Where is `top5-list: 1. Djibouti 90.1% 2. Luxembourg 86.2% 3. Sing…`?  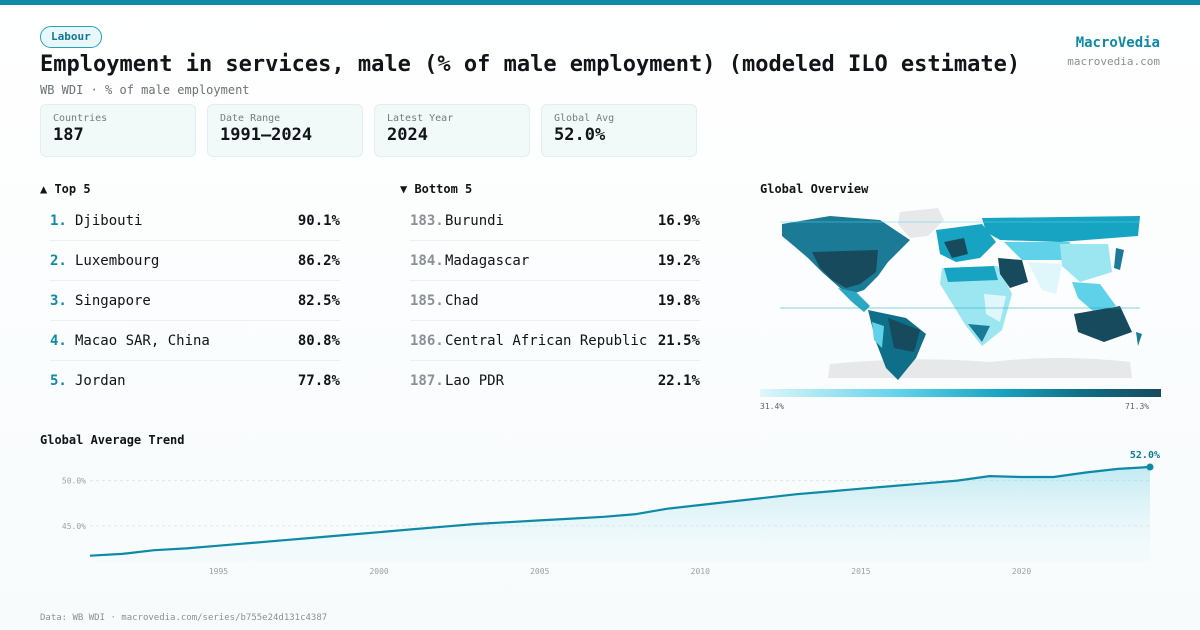 top5-list: 1. Djibouti 90.1% 2. Luxembourg 86.2% 3. Sing… is located at coordinates (195, 301).